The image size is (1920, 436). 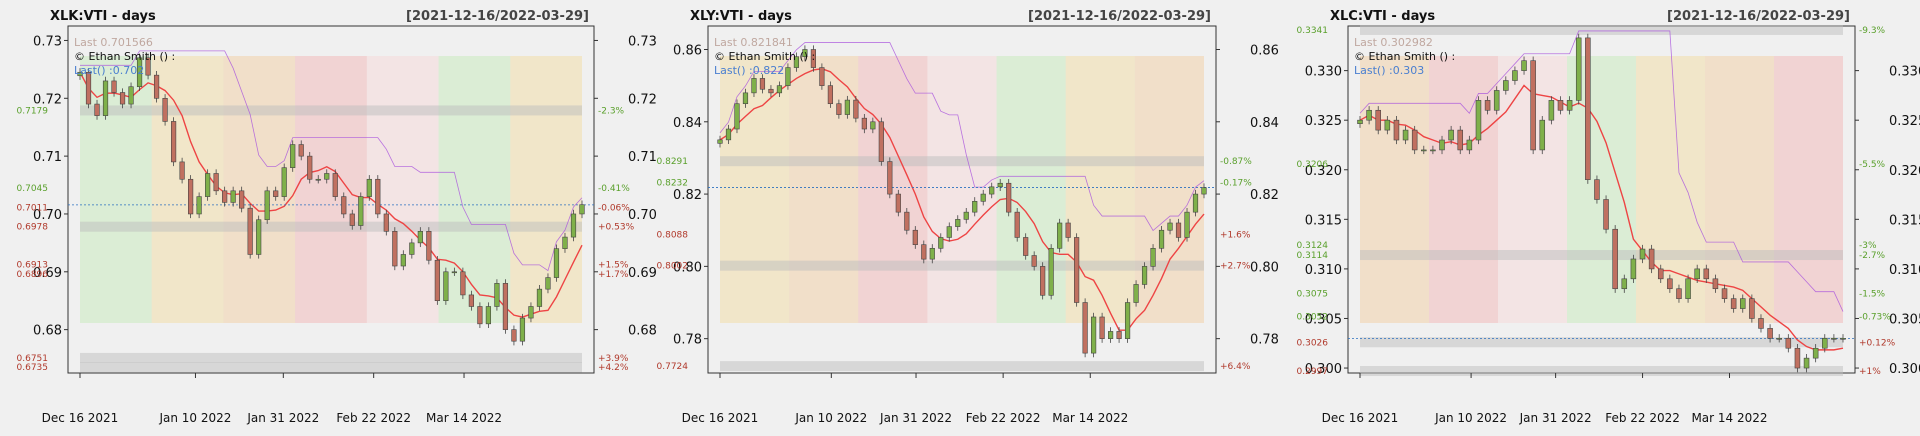 I want to click on y-tick-label-right: 0.310, so click(x=1904, y=270).